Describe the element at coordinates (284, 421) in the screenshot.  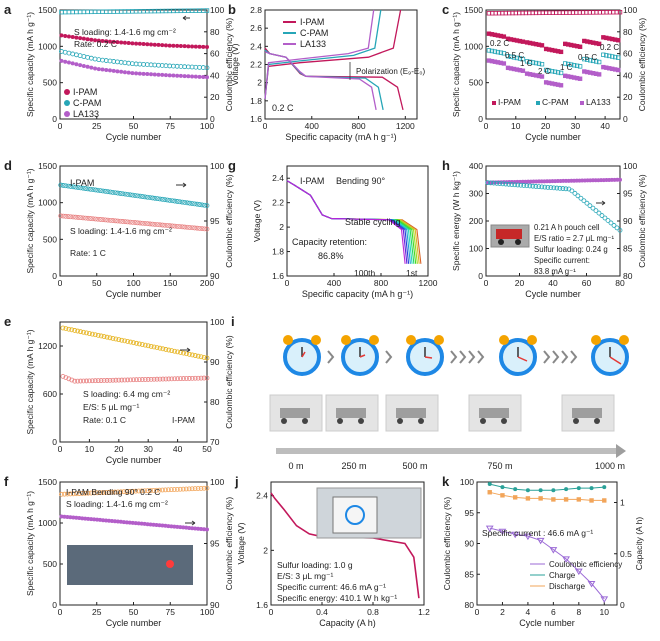
I see `robot-wheel` at that location.